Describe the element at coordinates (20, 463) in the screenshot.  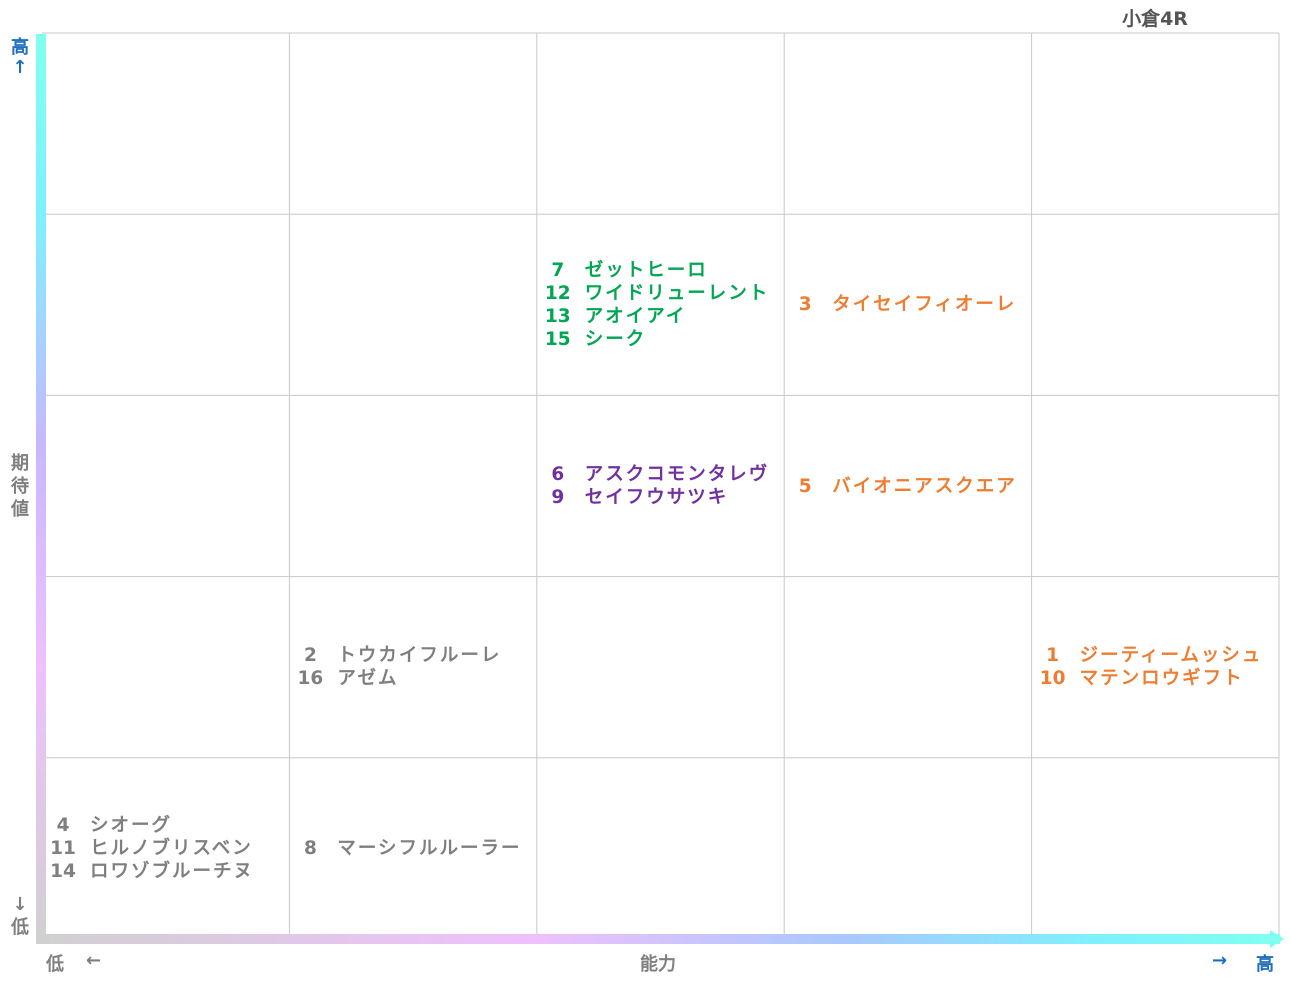
I see `y-axis-title-char-1: 期` at that location.